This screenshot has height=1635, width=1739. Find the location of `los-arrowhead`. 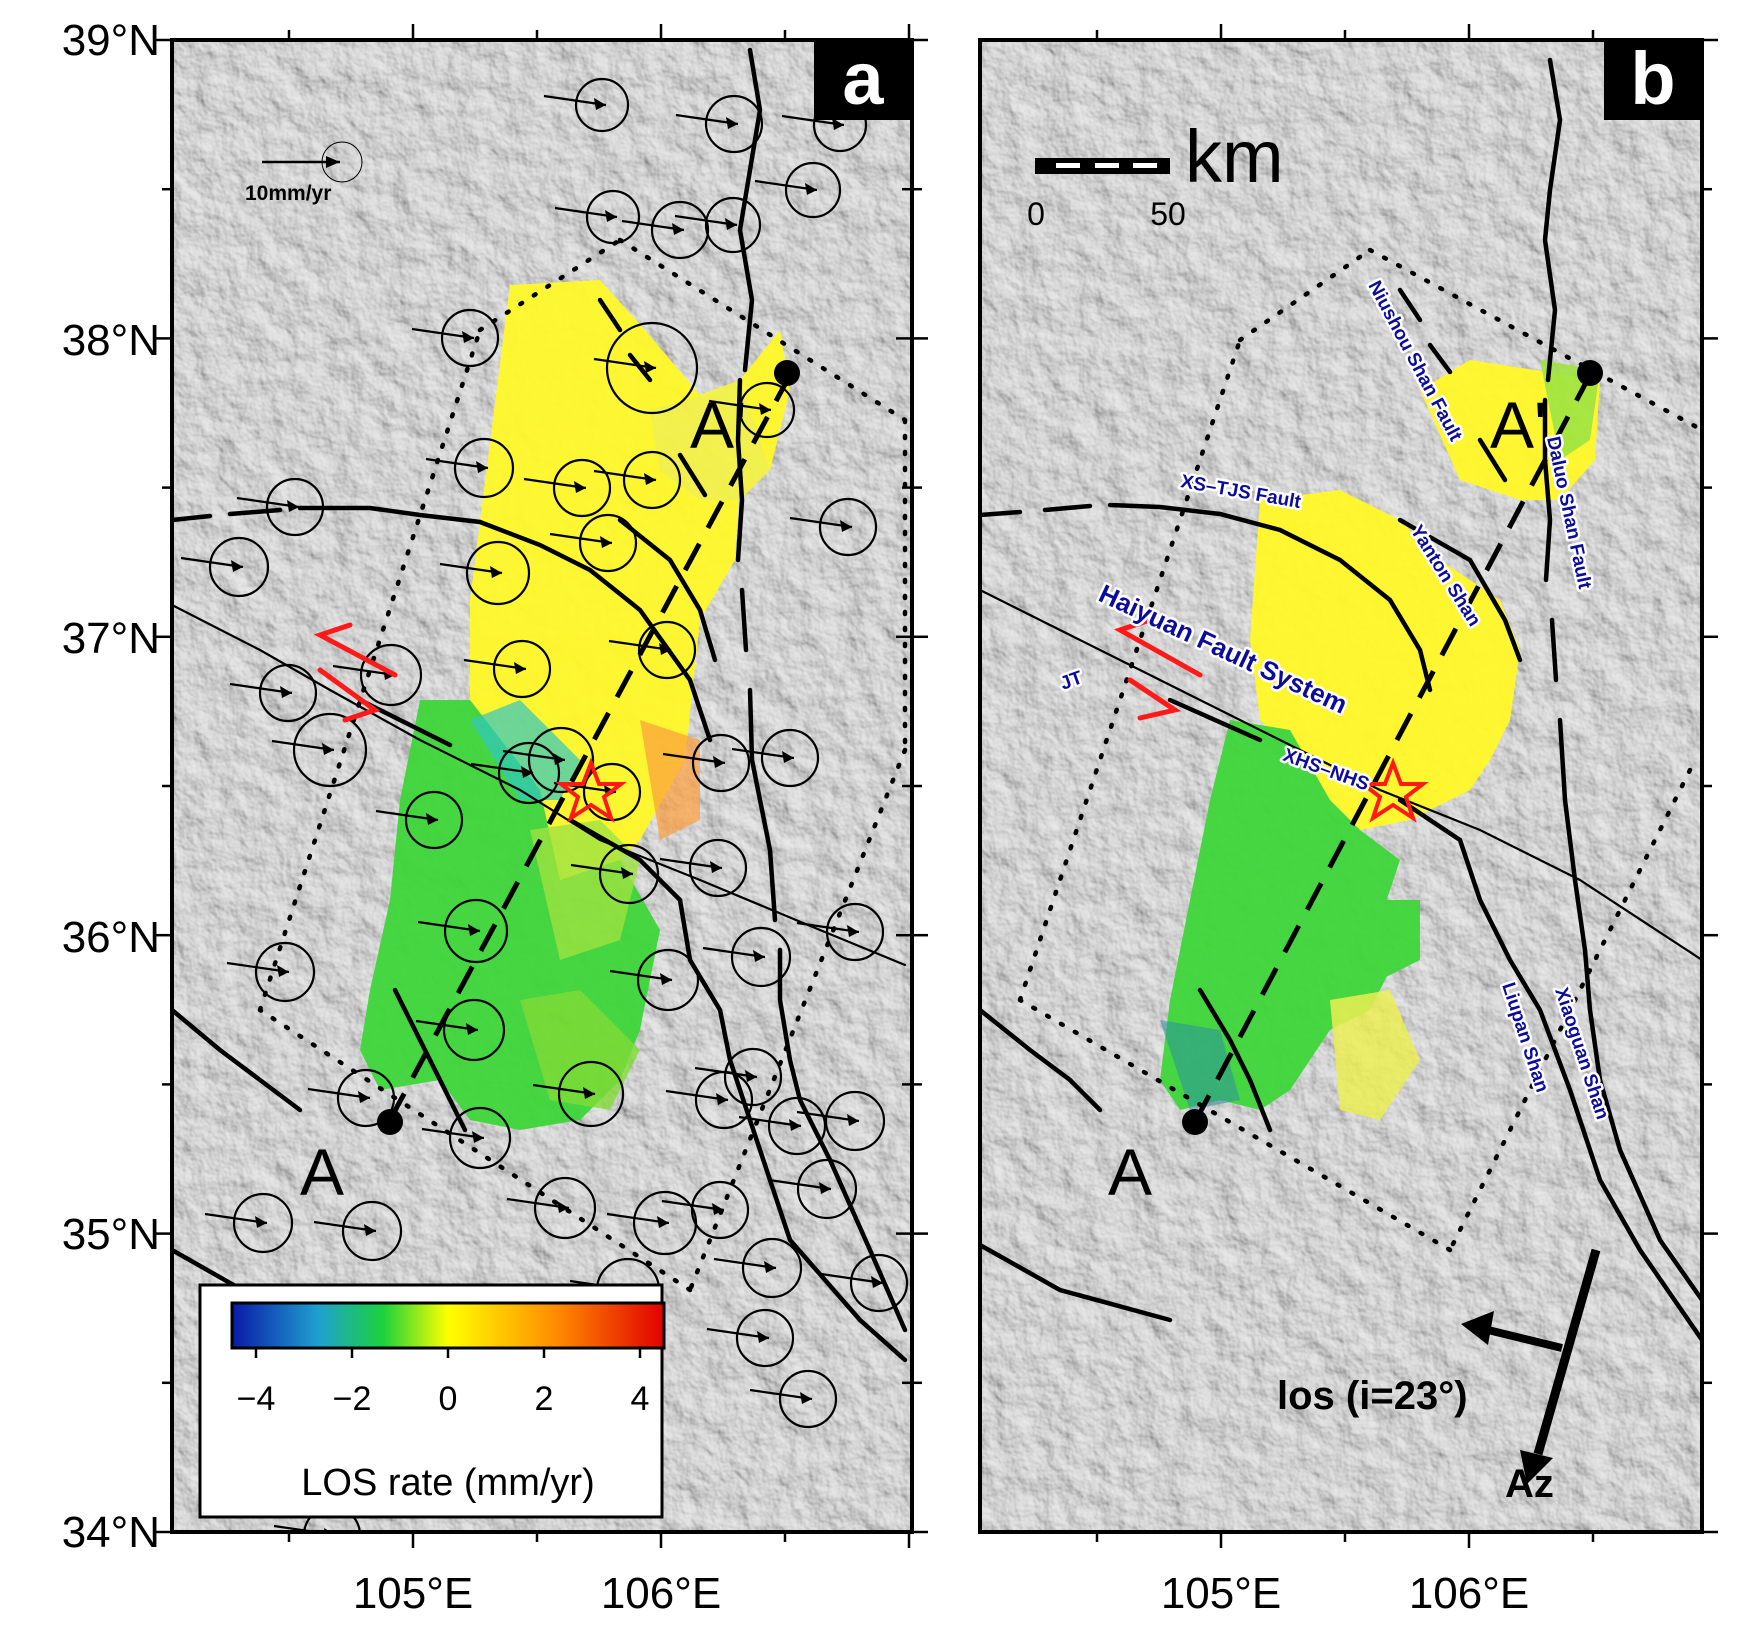

los-arrowhead is located at coordinates (1477, 1328).